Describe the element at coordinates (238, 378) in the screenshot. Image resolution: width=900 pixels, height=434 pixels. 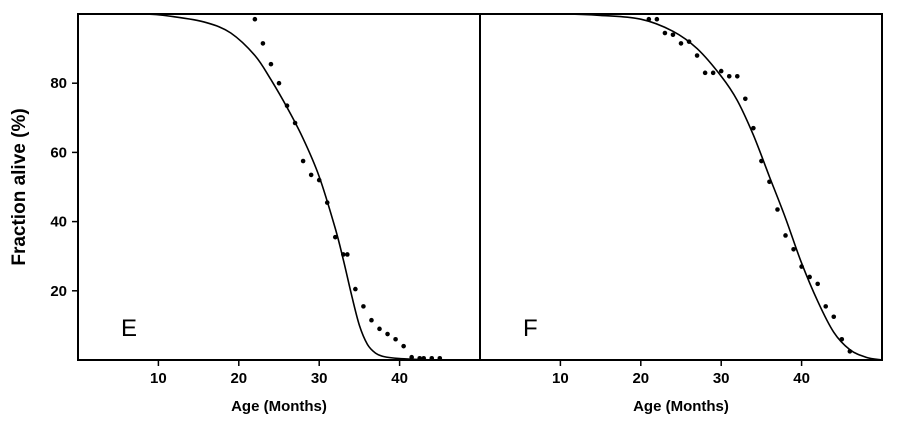
I see `panel-e-x-tick-label: 20` at that location.